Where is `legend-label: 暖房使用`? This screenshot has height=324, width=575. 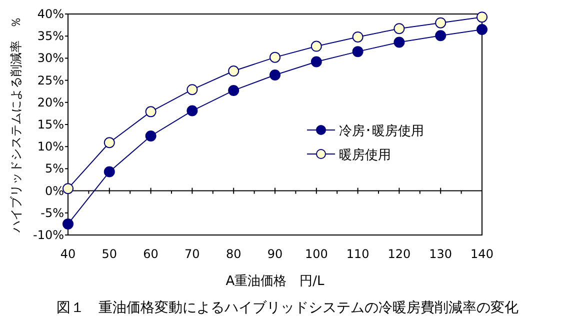
legend-label: 暖房使用 is located at coordinates (365, 155).